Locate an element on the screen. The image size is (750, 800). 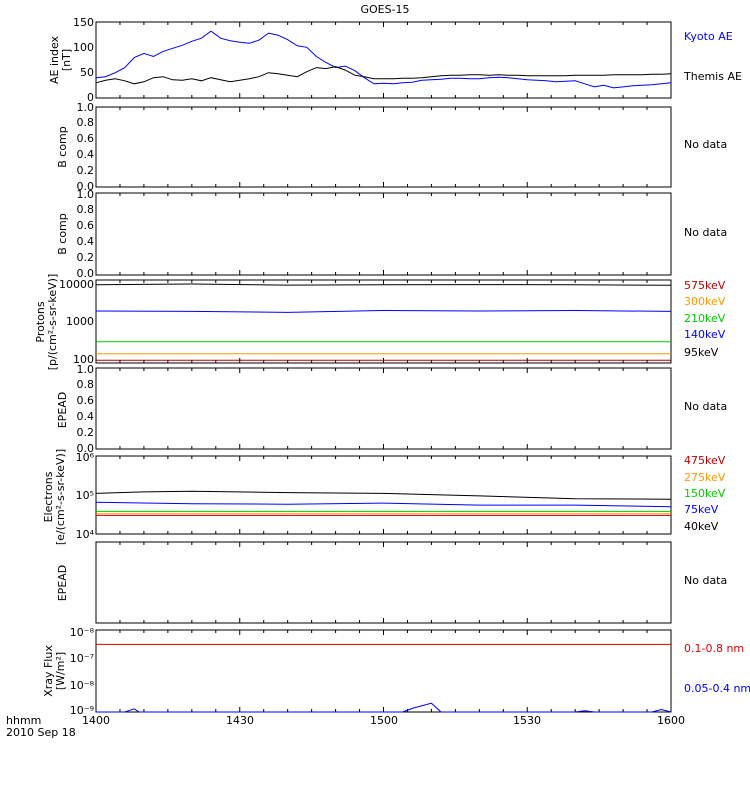
xray-ytick-1e-7: 10⁻⁷ is located at coordinates (82, 658).